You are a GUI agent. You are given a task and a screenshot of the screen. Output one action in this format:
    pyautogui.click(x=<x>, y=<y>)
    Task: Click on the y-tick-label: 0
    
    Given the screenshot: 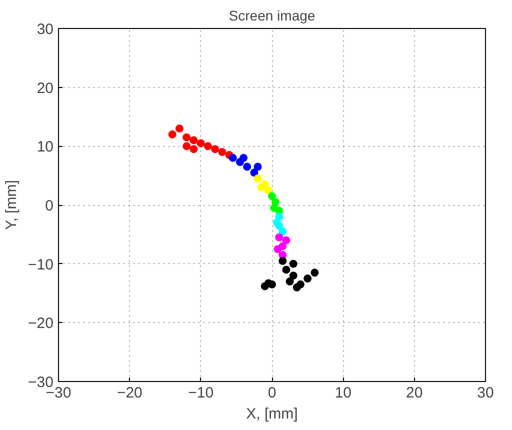 What is the action you would take?
    pyautogui.click(x=49, y=206)
    